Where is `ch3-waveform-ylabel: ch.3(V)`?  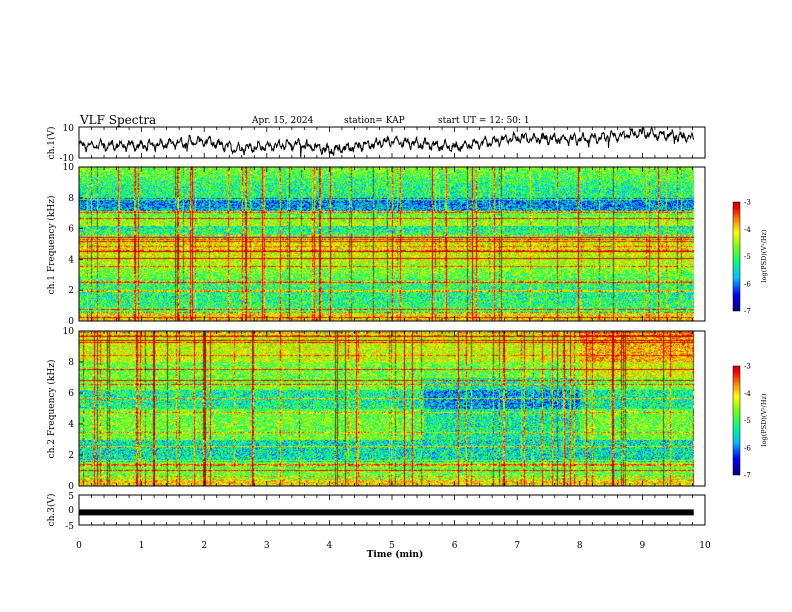
ch3-waveform-ylabel: ch.3(V) is located at coordinates (51, 510).